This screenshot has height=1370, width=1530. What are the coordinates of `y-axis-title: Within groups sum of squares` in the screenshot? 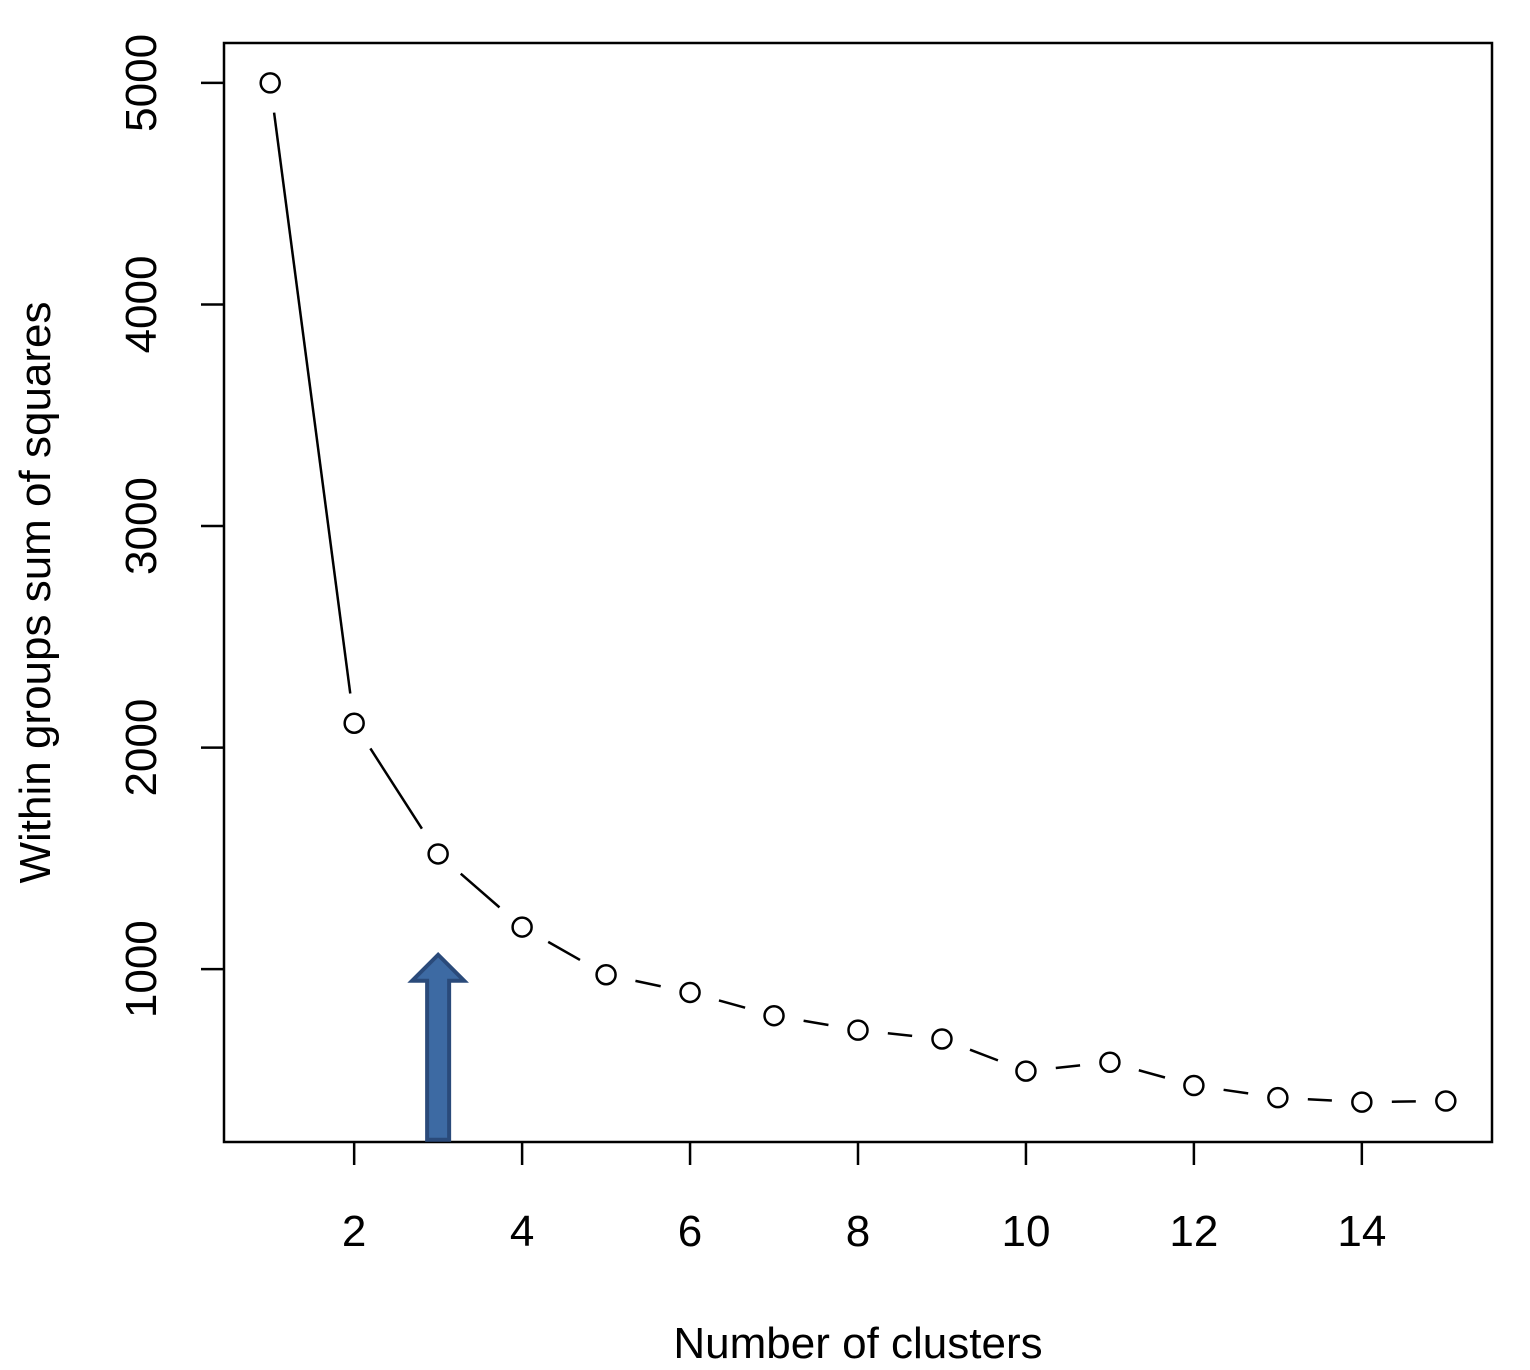 It's located at (35, 592).